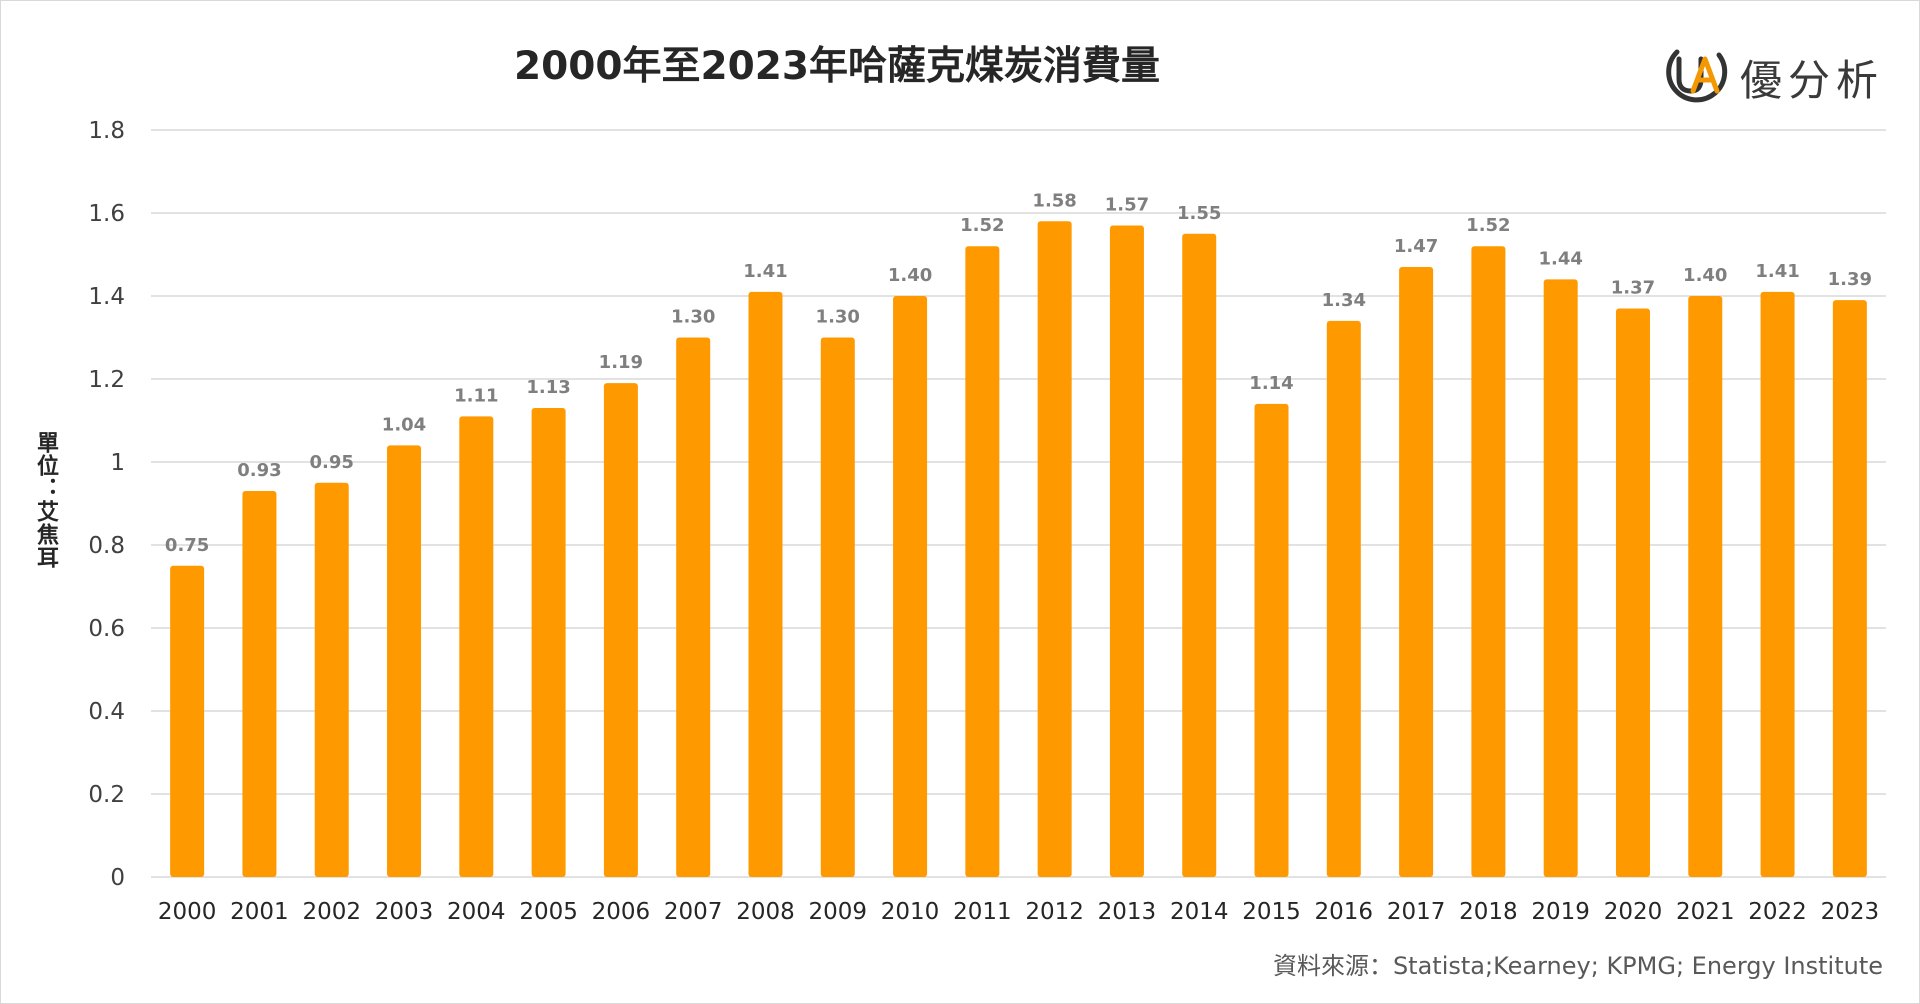 The image size is (1920, 1004). I want to click on x-tick-label: 2010, so click(910, 912).